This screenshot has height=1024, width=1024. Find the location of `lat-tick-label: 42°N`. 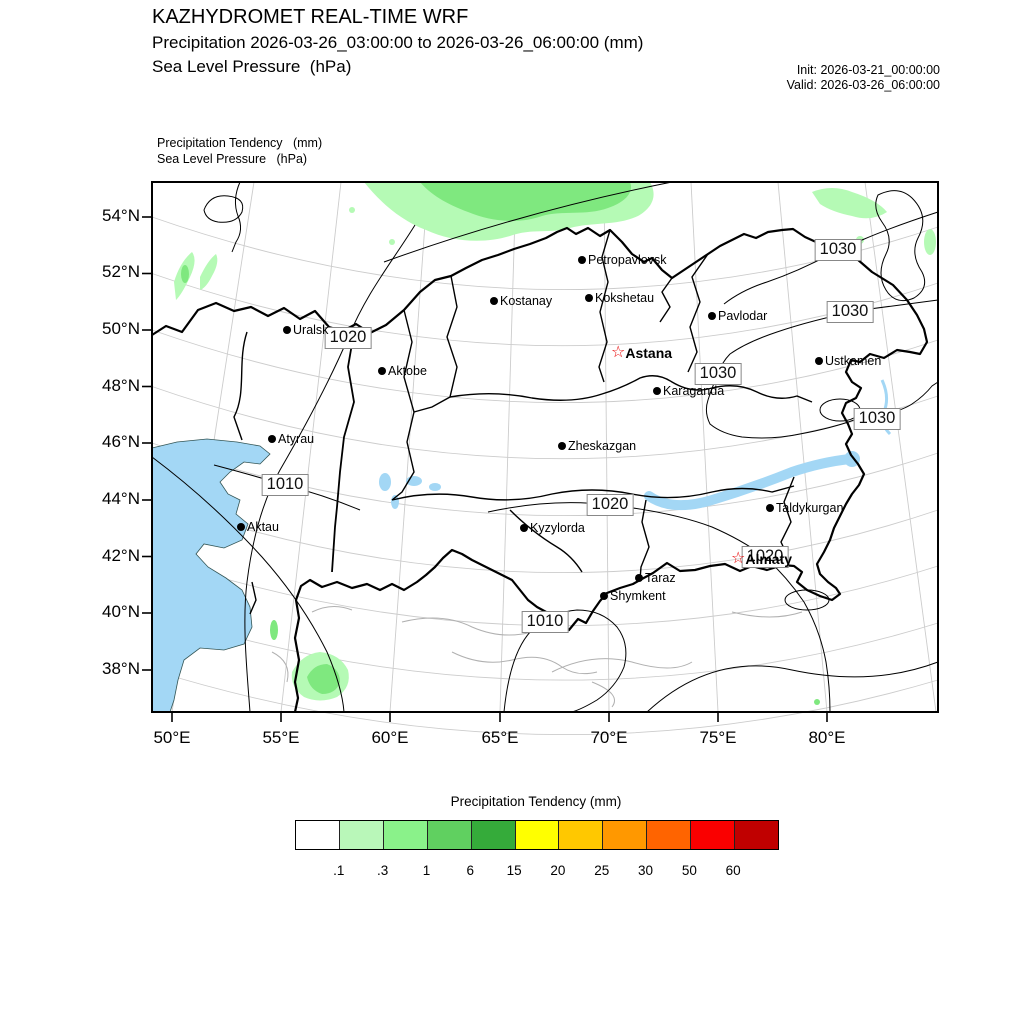

lat-tick-label: 42°N is located at coordinates (121, 555).